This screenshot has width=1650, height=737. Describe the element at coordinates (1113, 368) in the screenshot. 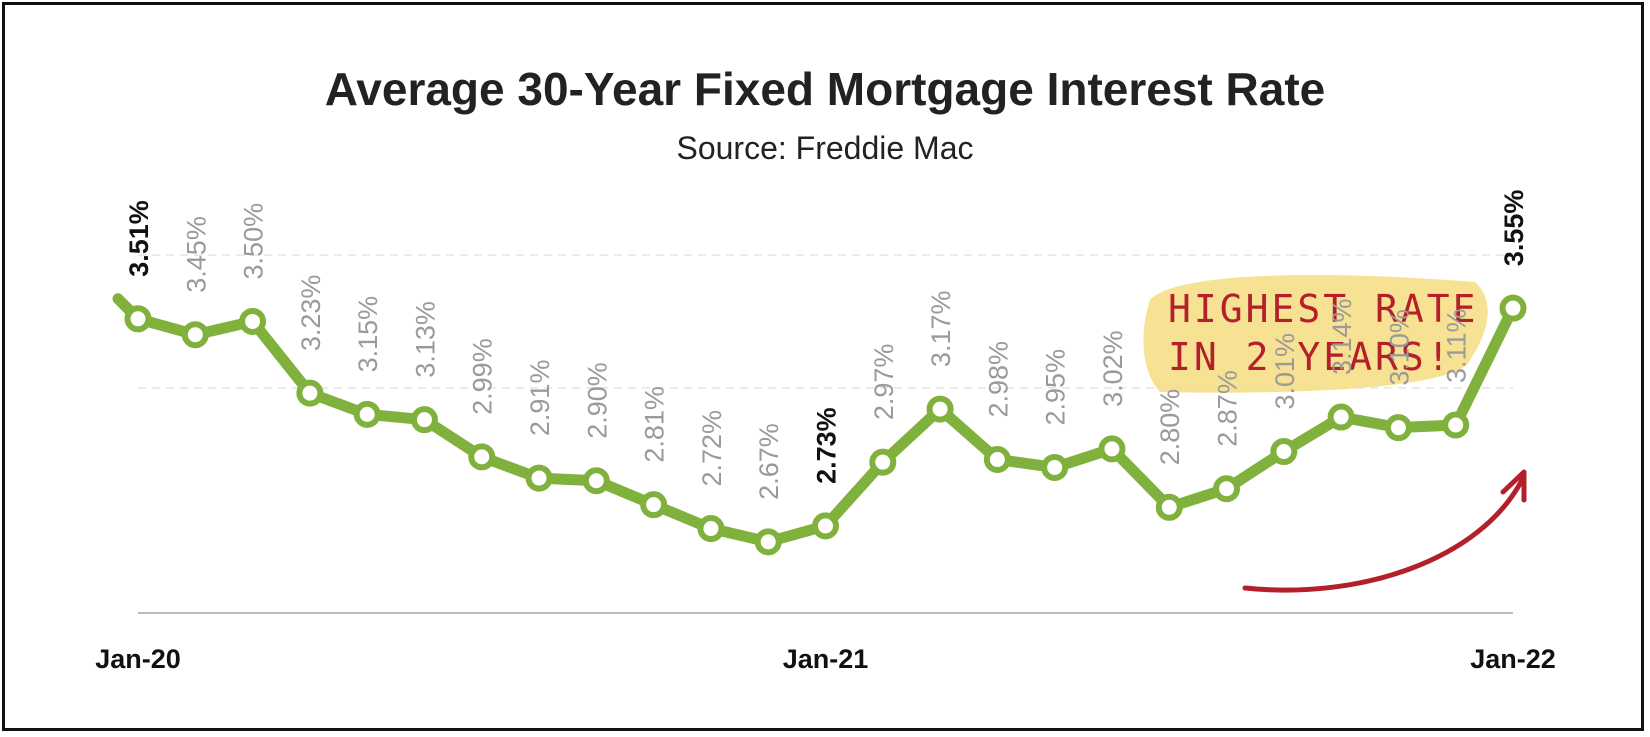

I see `data-label: 3.02%` at that location.